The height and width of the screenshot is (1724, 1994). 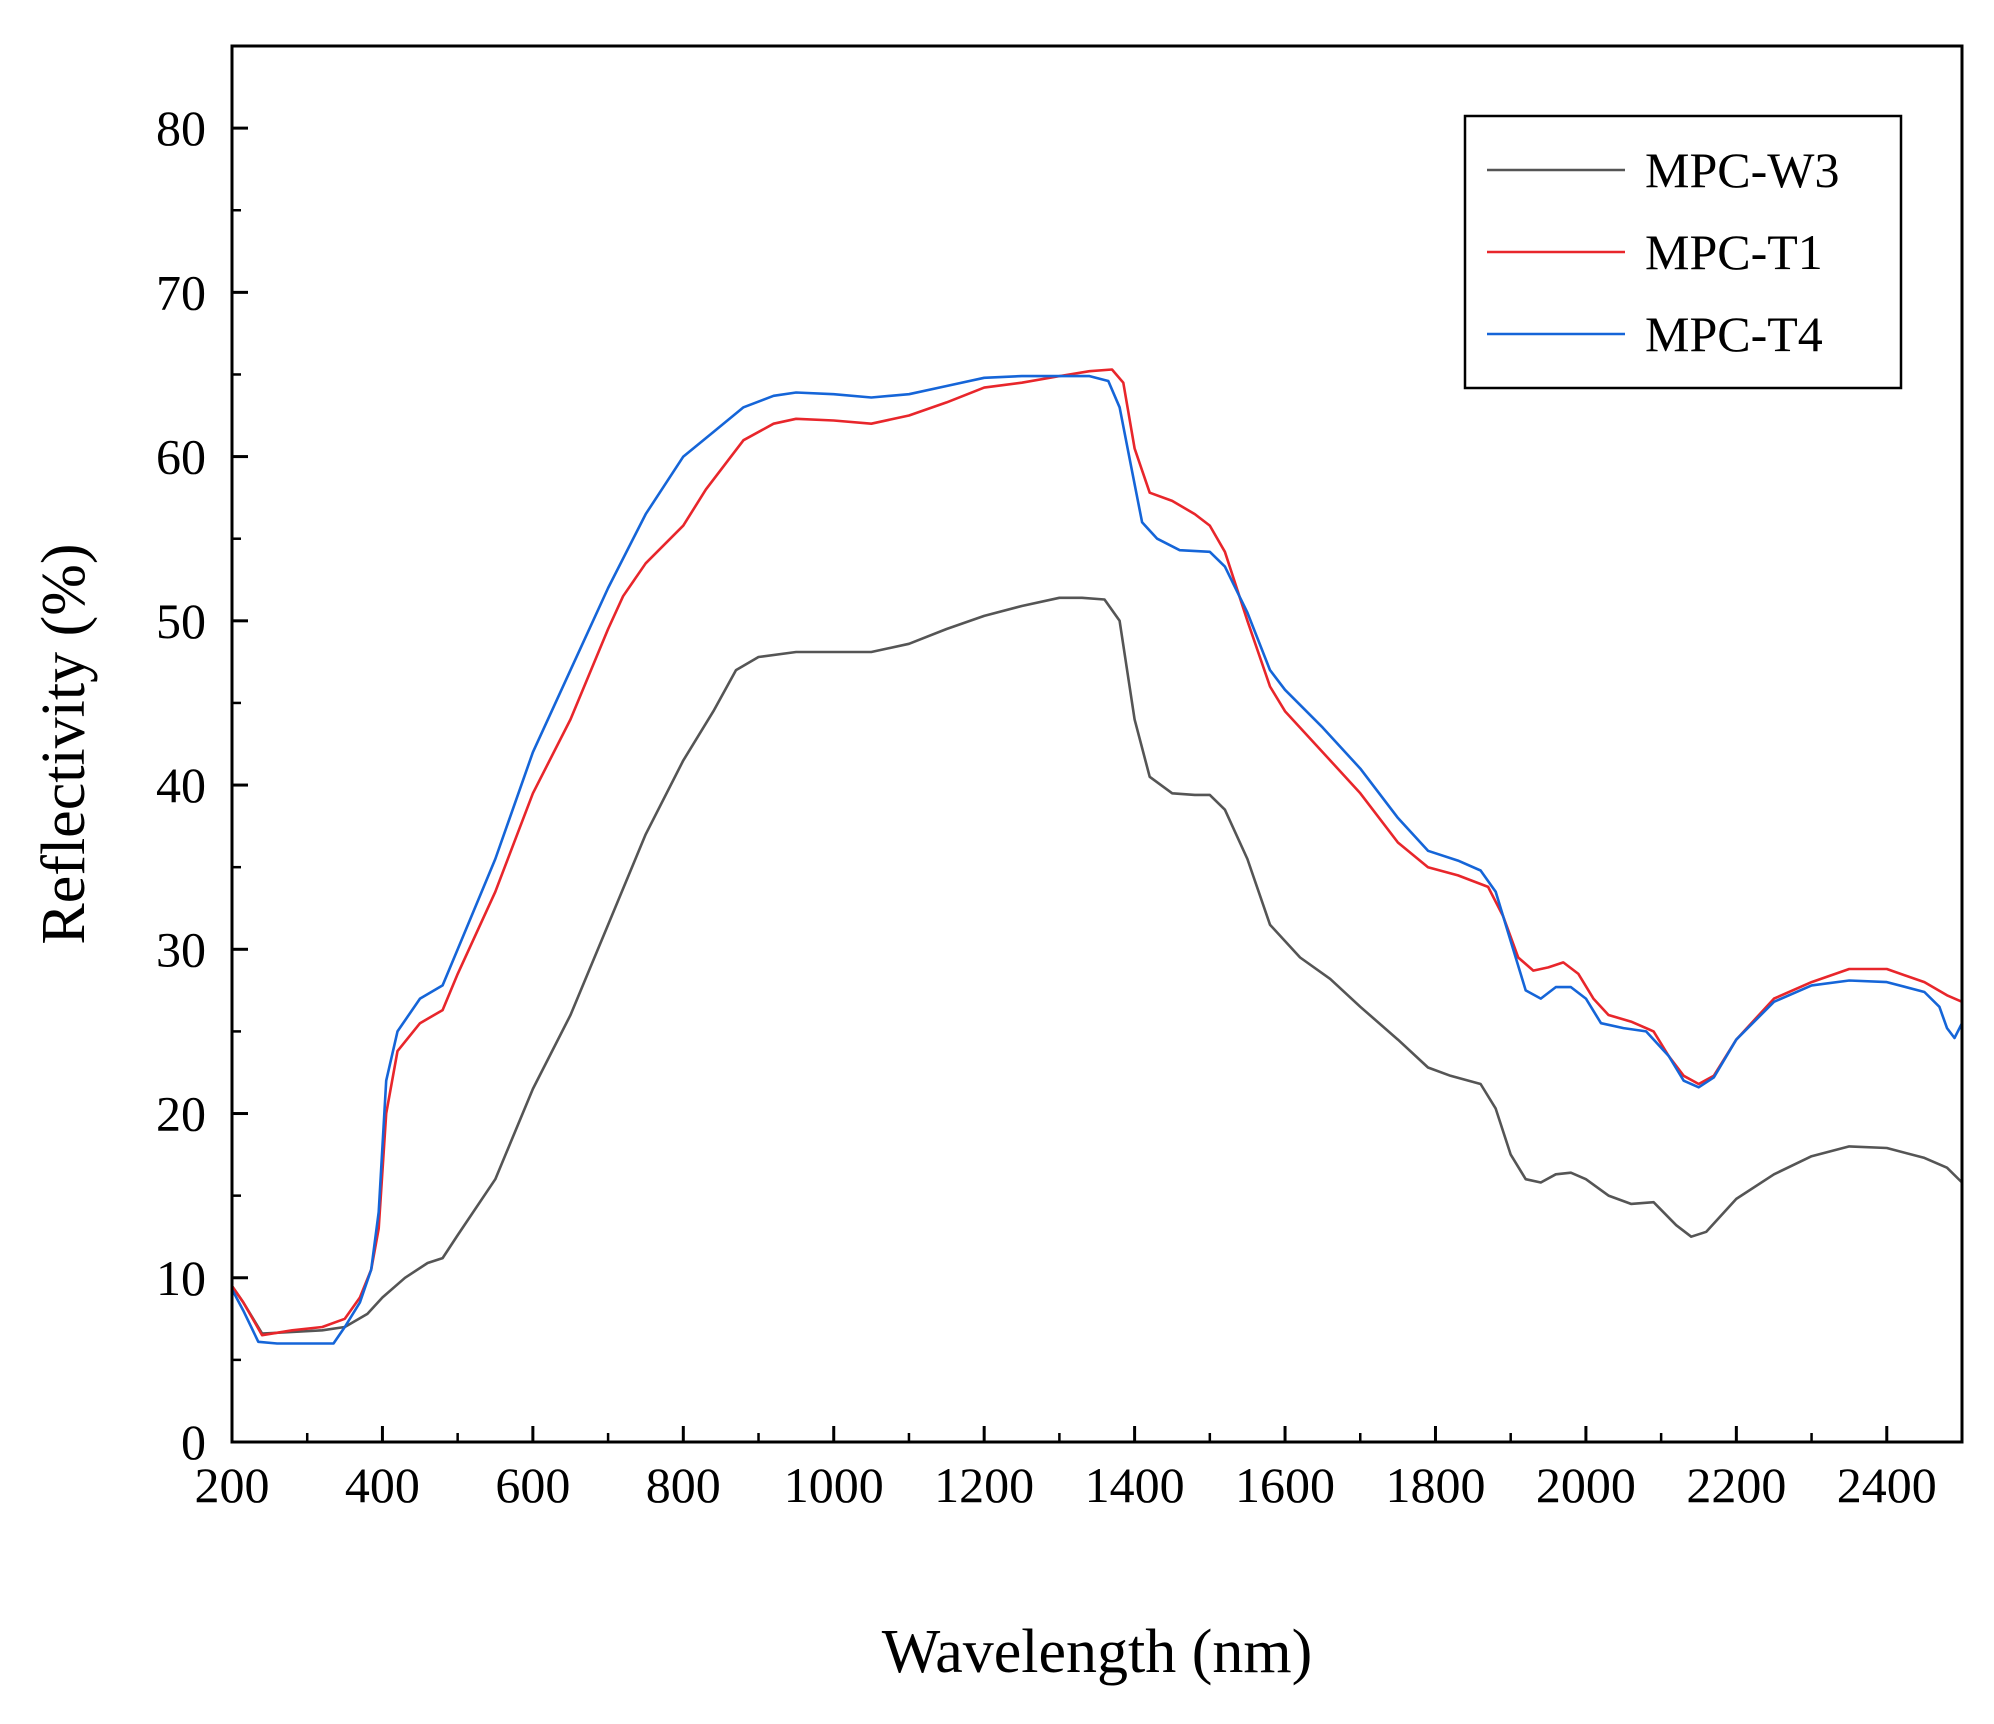 I want to click on y-tick-label: 0, so click(x=193, y=1442).